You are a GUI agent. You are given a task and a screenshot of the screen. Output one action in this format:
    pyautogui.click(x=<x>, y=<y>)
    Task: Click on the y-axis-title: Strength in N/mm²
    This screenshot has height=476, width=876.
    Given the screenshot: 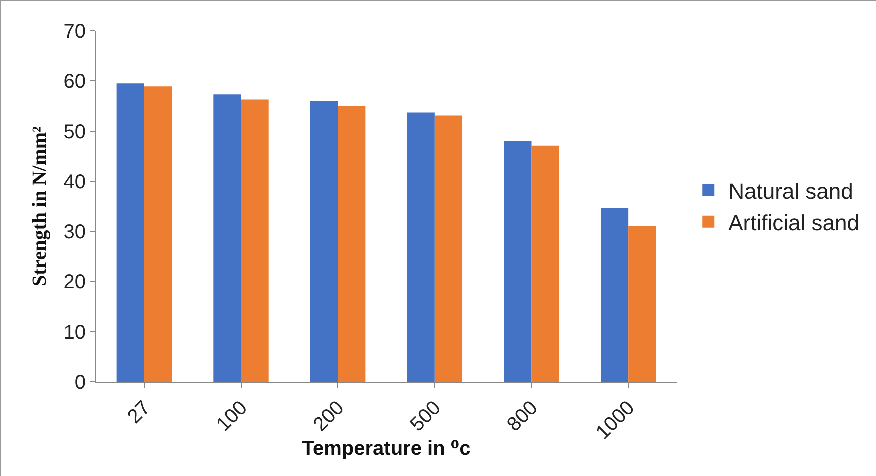 What is the action you would take?
    pyautogui.click(x=40, y=206)
    